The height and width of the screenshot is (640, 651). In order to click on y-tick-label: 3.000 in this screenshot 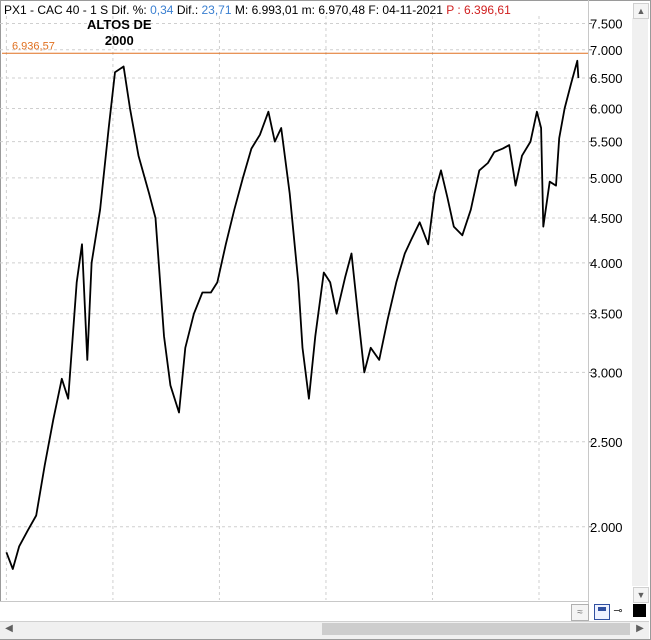, I will do `click(606, 372)`.